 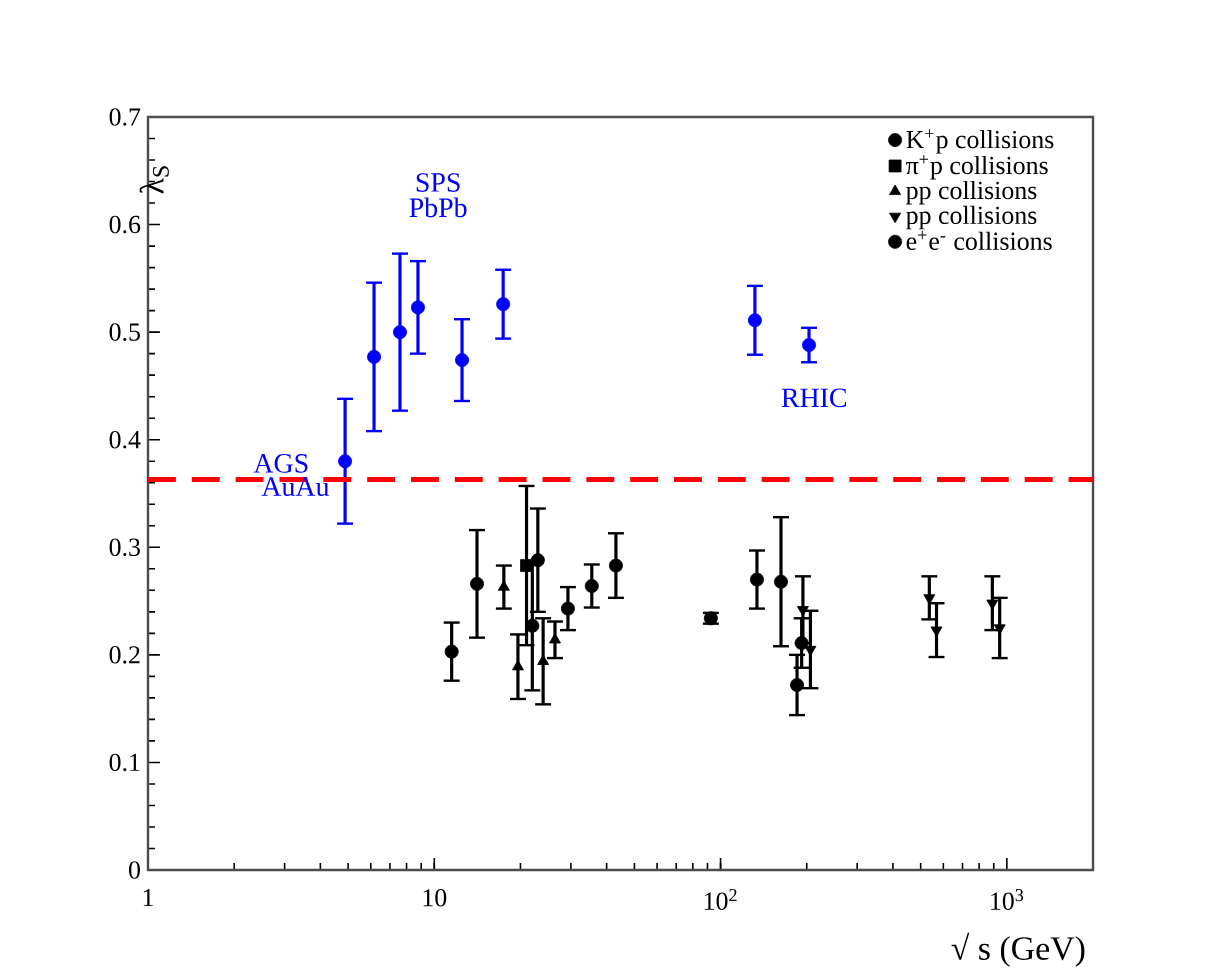 What do you see at coordinates (154, 180) in the screenshot?
I see `y-axis-title: λ$_{S}$` at bounding box center [154, 180].